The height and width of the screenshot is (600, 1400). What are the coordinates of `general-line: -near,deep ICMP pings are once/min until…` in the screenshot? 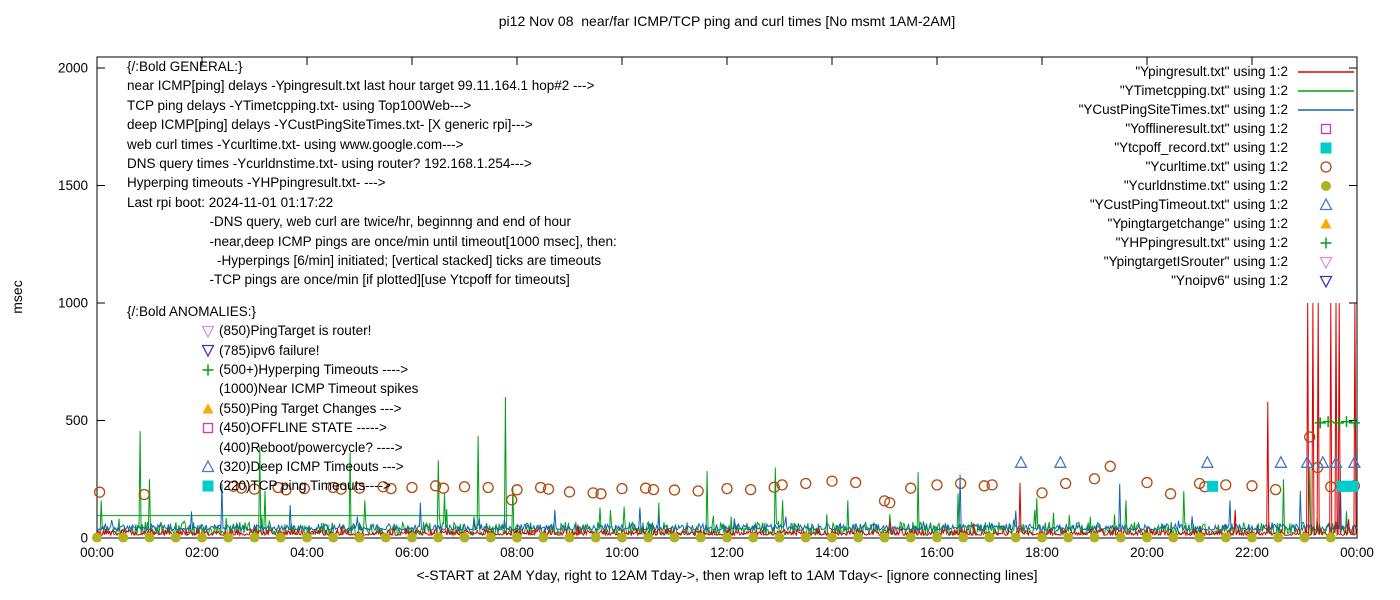 It's located at (372, 241).